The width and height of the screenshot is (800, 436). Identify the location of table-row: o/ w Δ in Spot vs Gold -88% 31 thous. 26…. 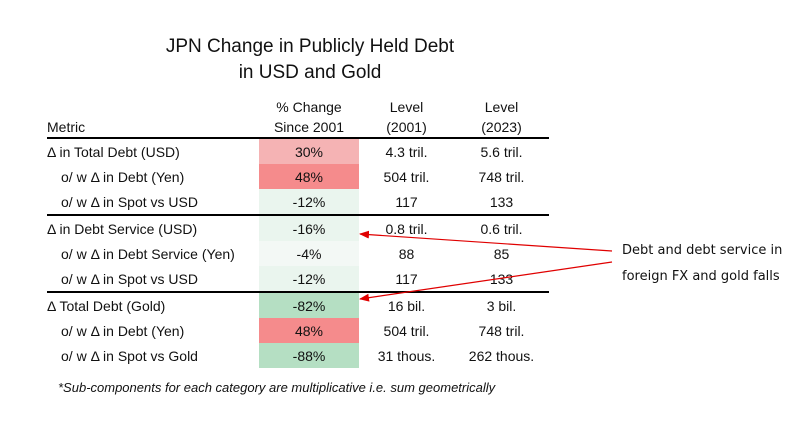
(298, 355).